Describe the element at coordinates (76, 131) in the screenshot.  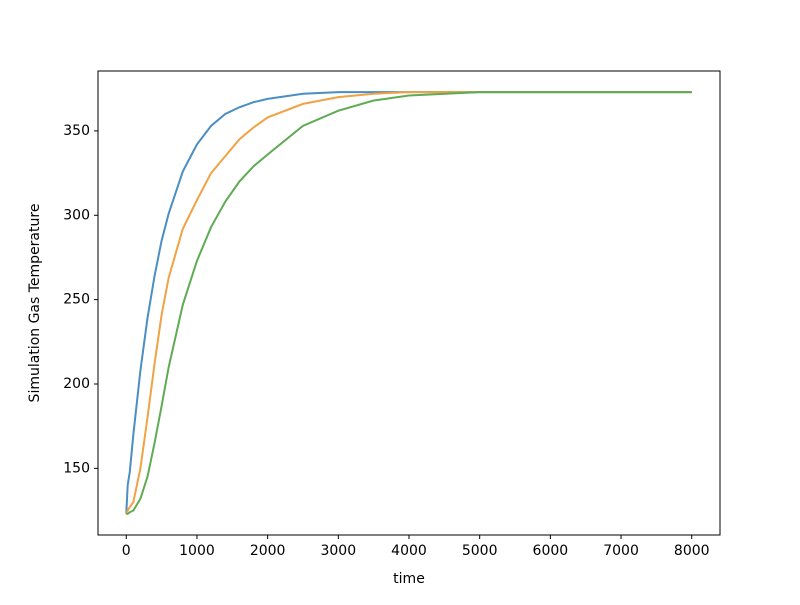
I see `y-tick-label: 350` at that location.